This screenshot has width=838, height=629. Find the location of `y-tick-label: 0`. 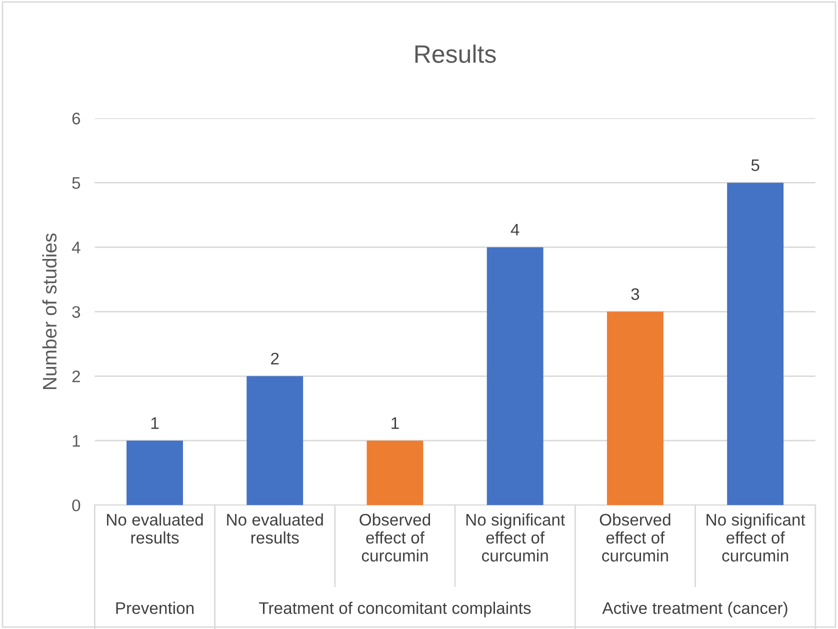

y-tick-label: 0 is located at coordinates (76, 505).